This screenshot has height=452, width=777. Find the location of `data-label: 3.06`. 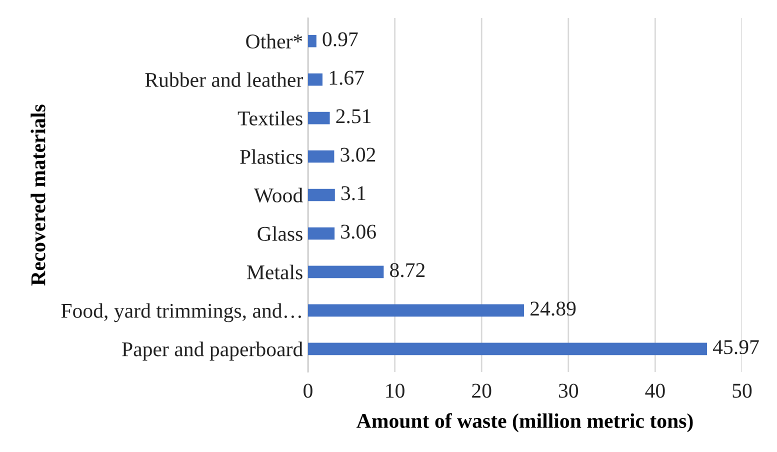

data-label: 3.06 is located at coordinates (358, 231).